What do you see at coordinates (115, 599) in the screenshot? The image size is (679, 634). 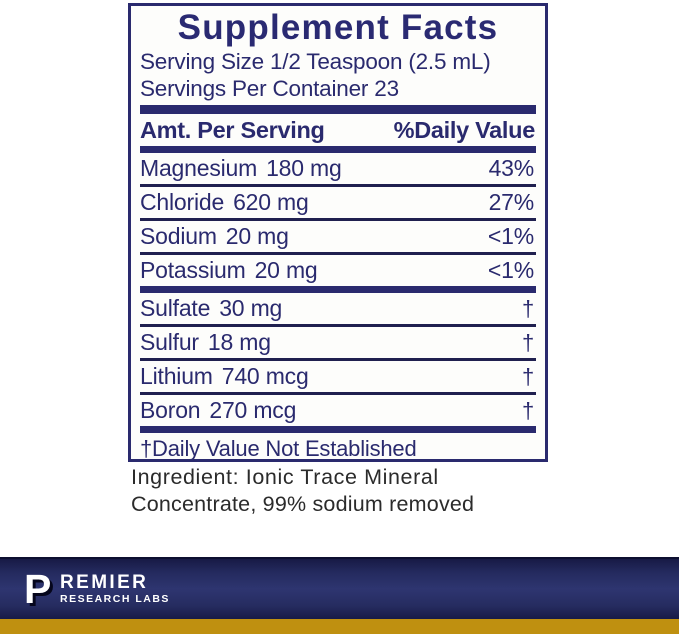 I see `brand-subtitle: RESEARCH LABS` at bounding box center [115, 599].